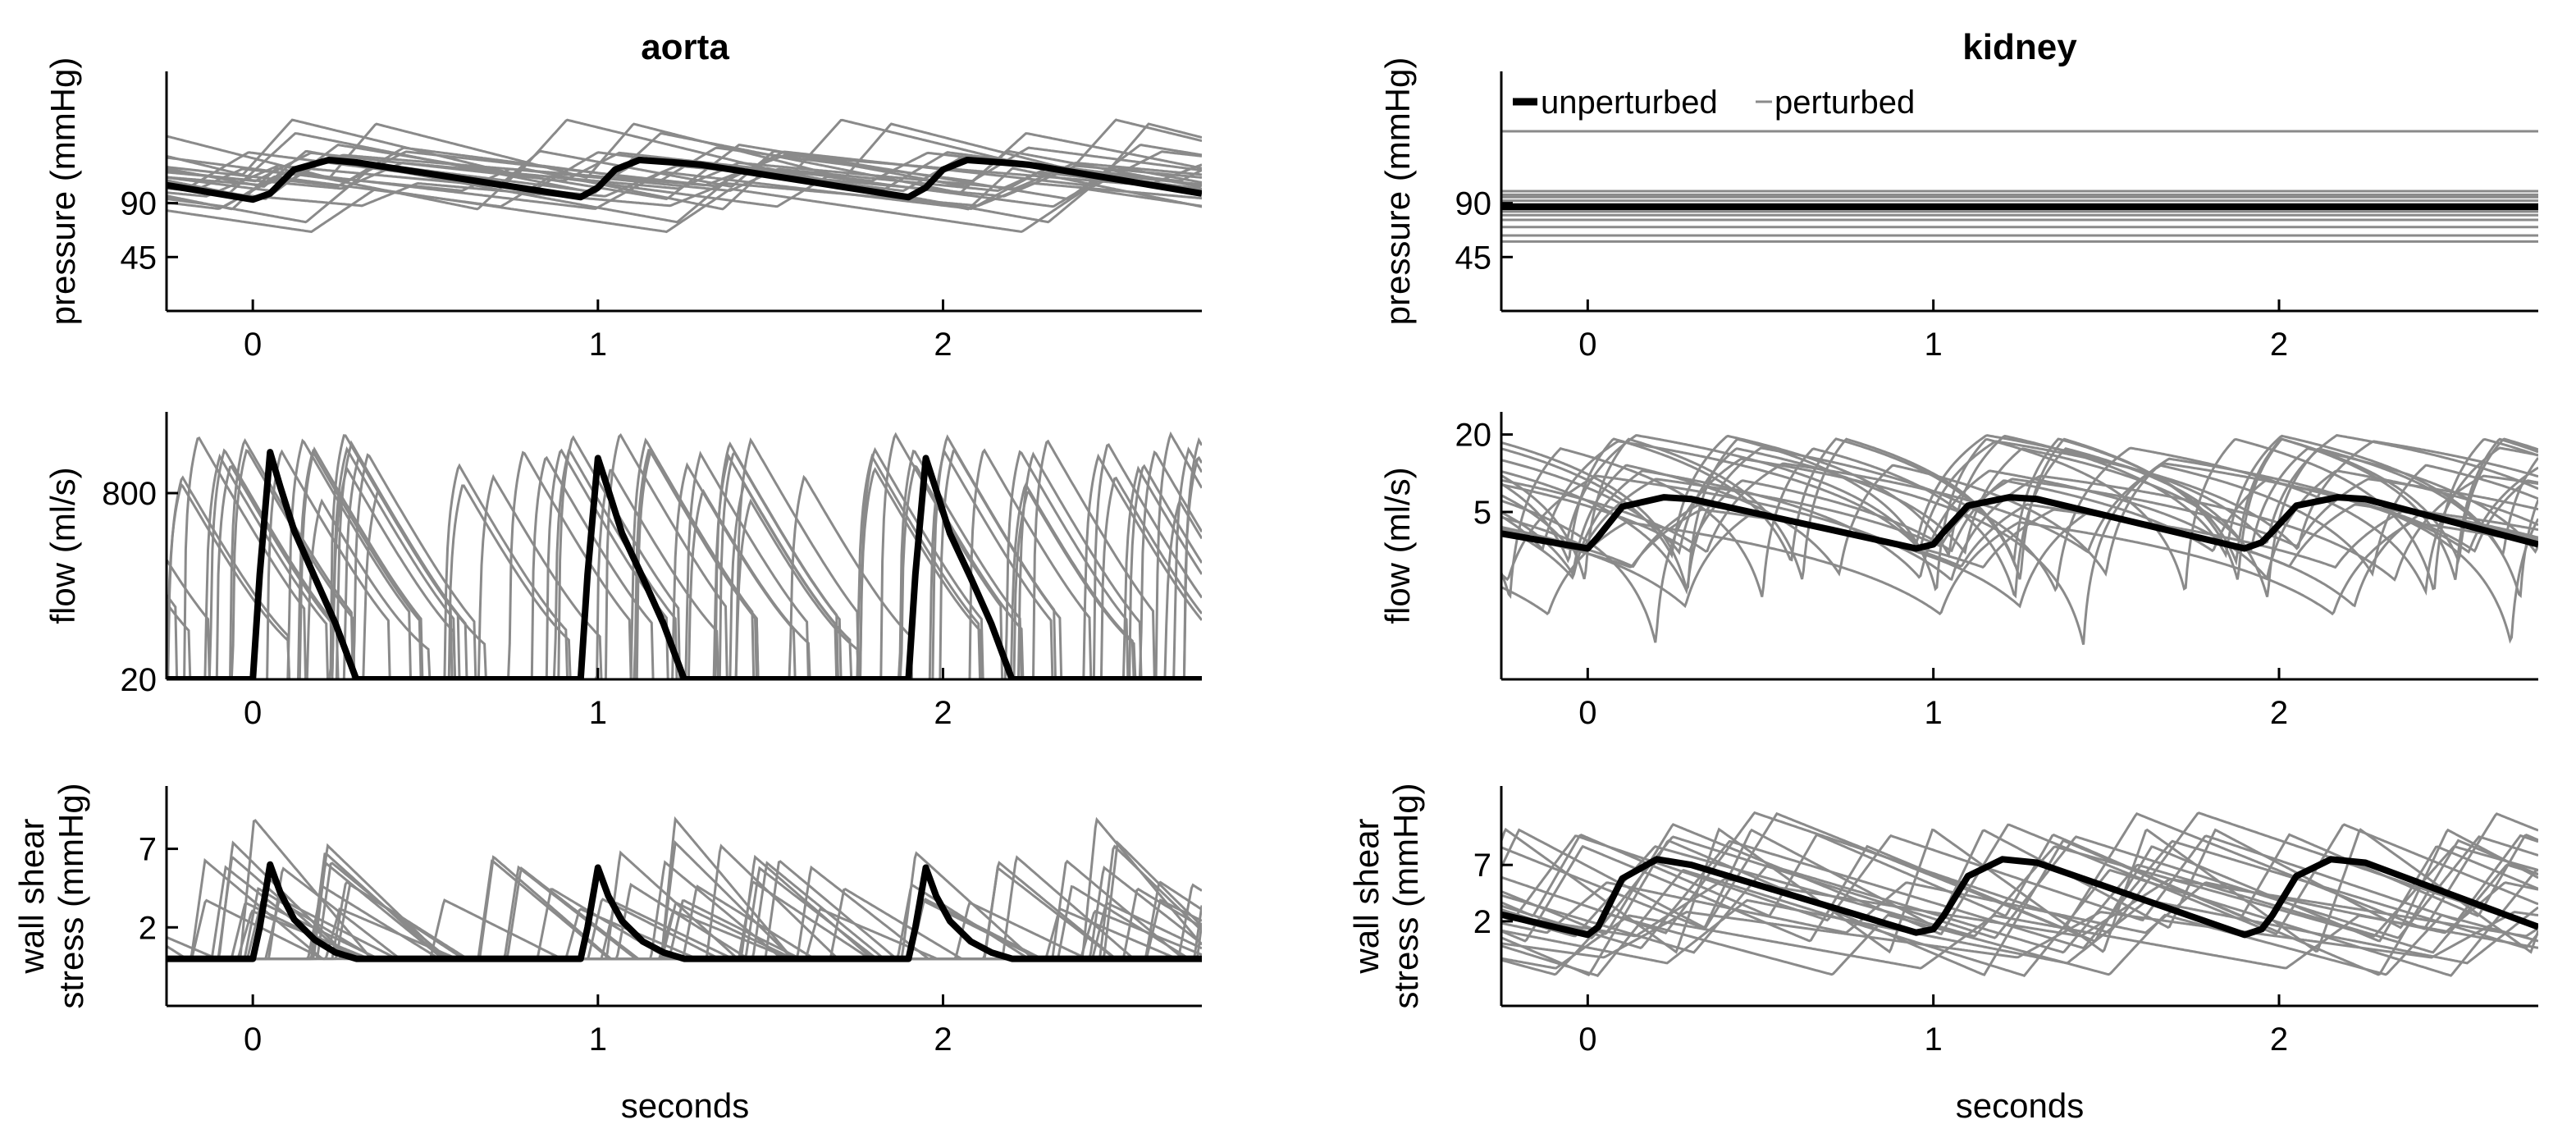 This screenshot has width=2576, height=1147. I want to click on y-tick-label: 5, so click(1482, 513).